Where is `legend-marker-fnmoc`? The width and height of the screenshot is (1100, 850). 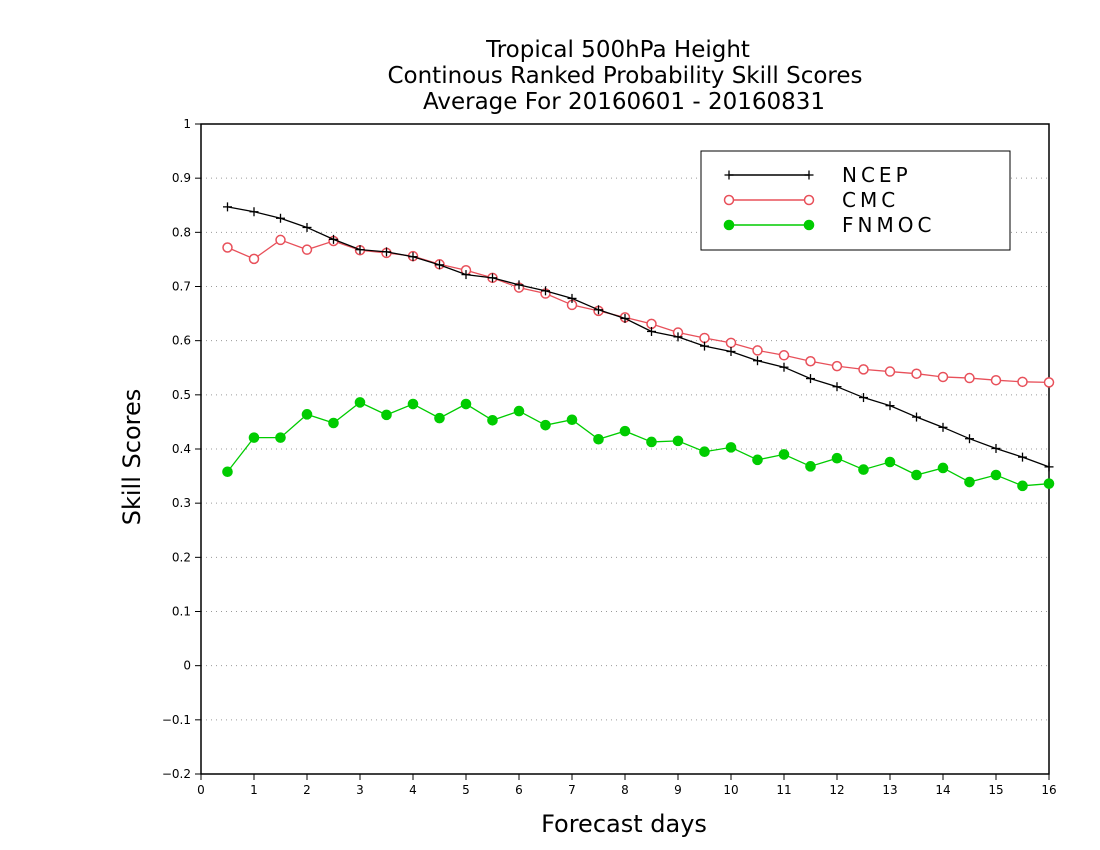 legend-marker-fnmoc is located at coordinates (729, 225).